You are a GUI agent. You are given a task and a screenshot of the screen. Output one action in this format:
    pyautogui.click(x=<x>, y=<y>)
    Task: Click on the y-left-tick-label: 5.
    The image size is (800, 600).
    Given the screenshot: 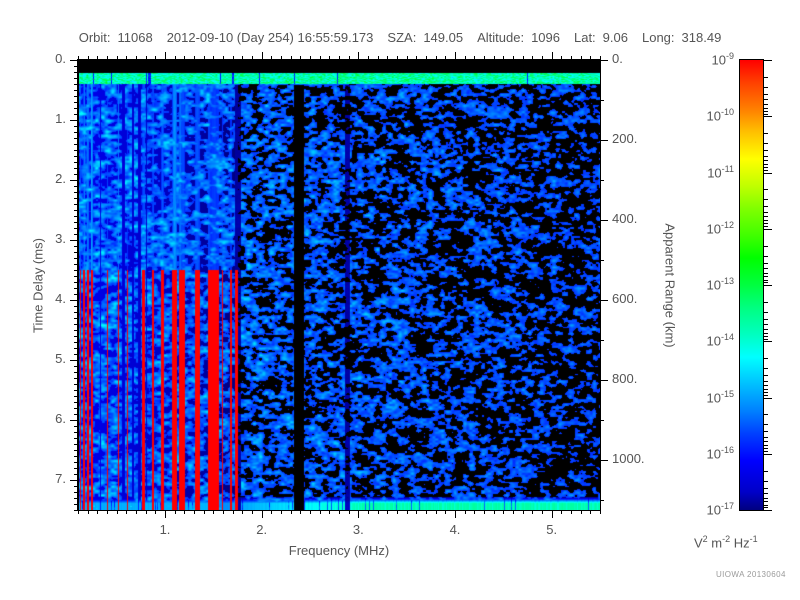 What is the action you would take?
    pyautogui.click(x=60, y=358)
    